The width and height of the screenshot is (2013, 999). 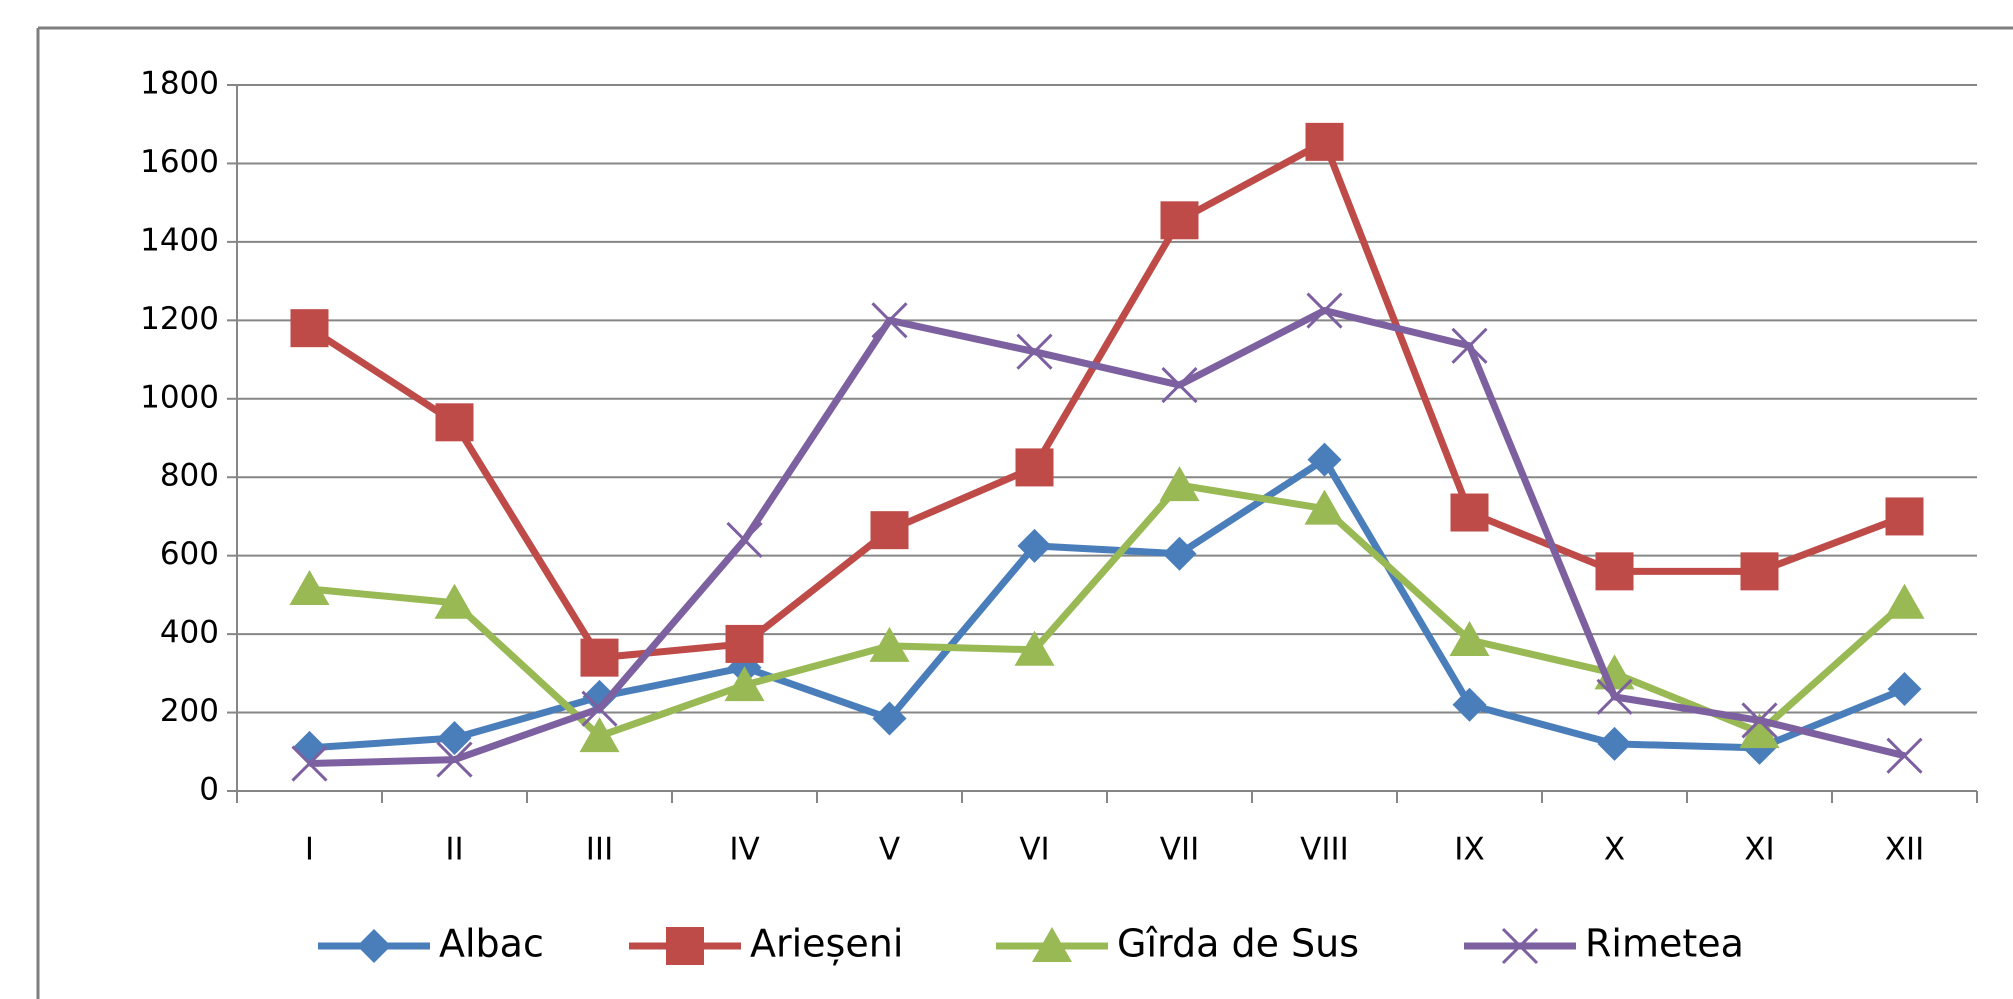 What do you see at coordinates (1664, 944) in the screenshot?
I see `legend-label: Rimetea` at bounding box center [1664, 944].